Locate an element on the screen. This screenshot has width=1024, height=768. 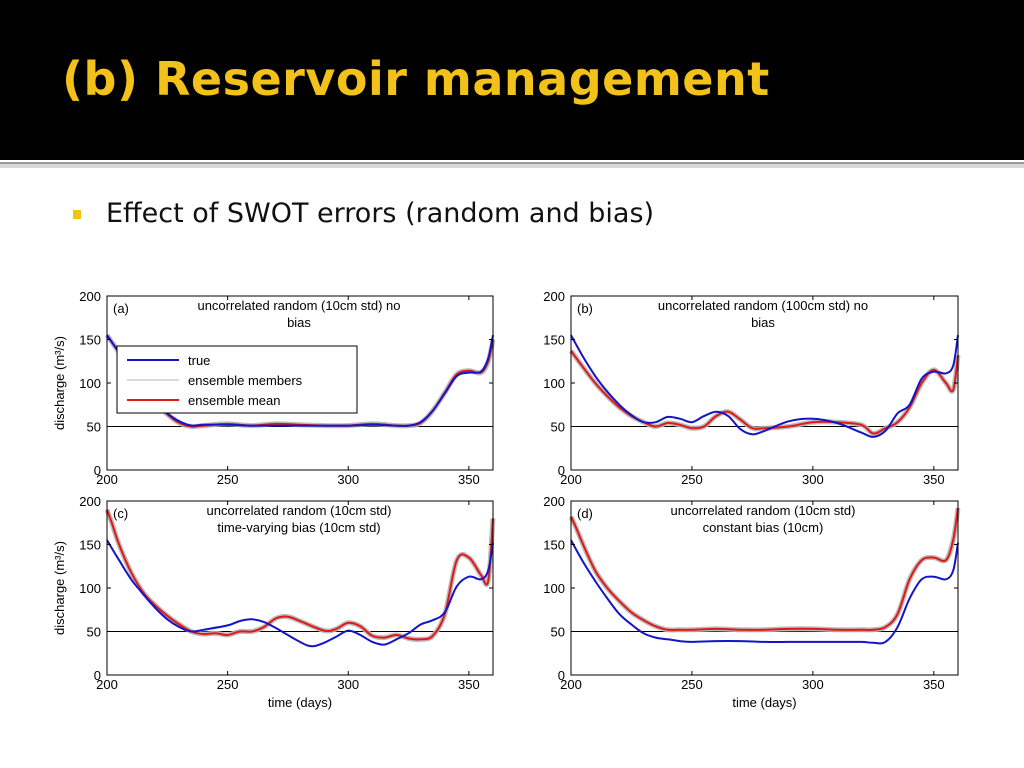
legend-entry: ensemble mean is located at coordinates (234, 400).